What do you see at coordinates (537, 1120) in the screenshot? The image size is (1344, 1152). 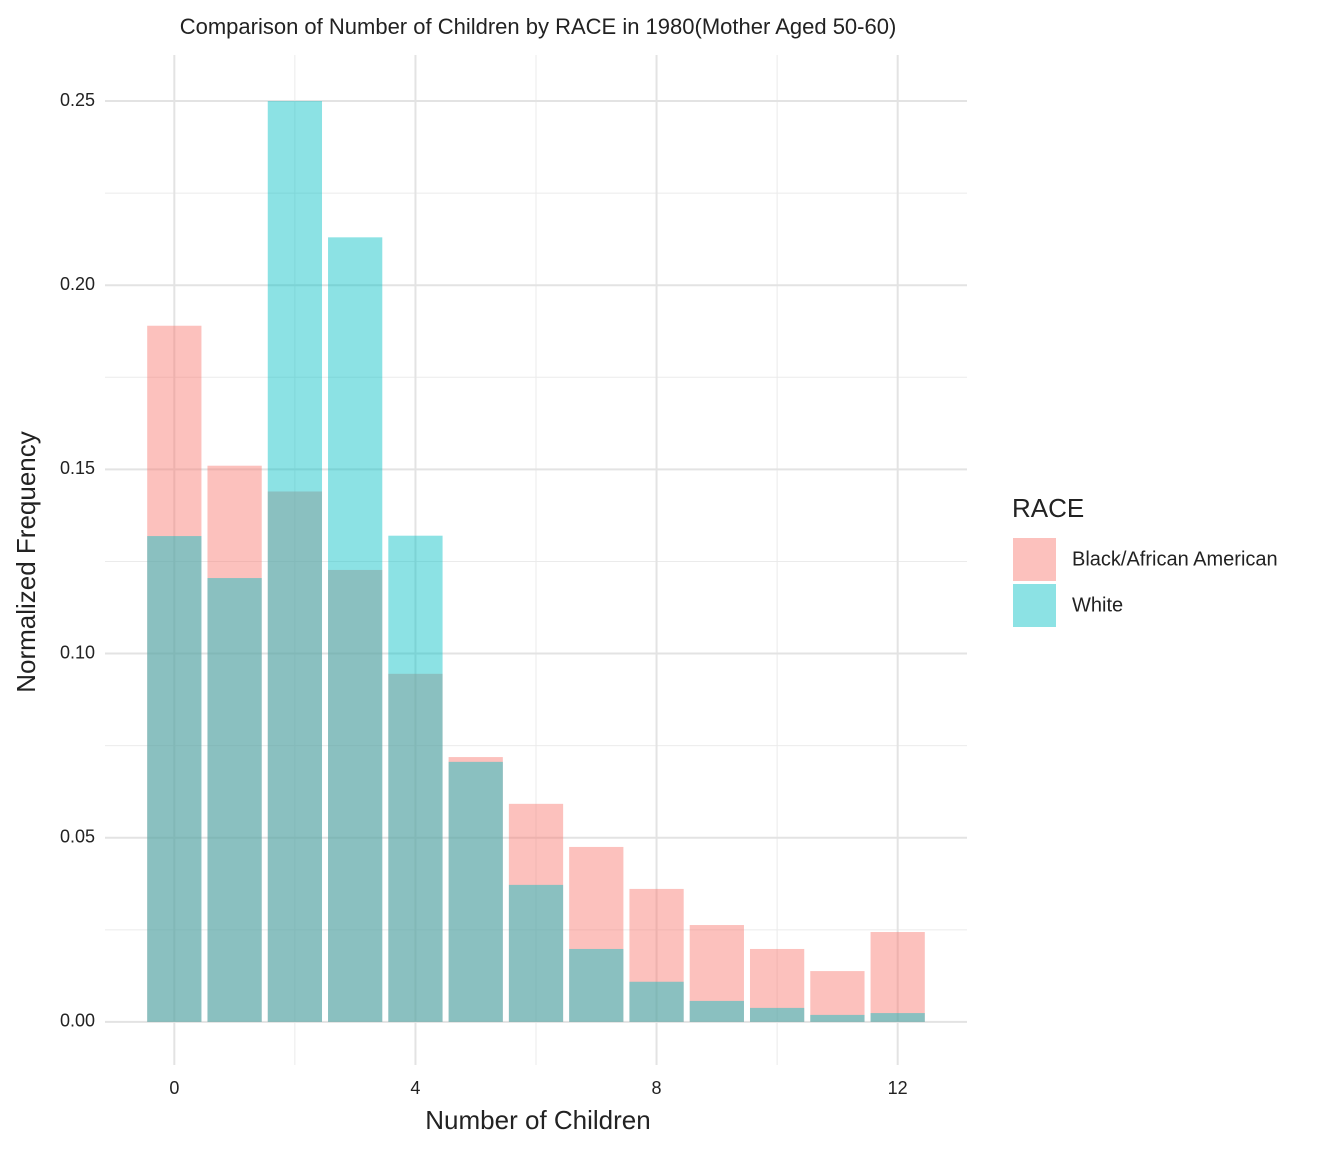 I see `x-axis-title: Number of Children` at bounding box center [537, 1120].